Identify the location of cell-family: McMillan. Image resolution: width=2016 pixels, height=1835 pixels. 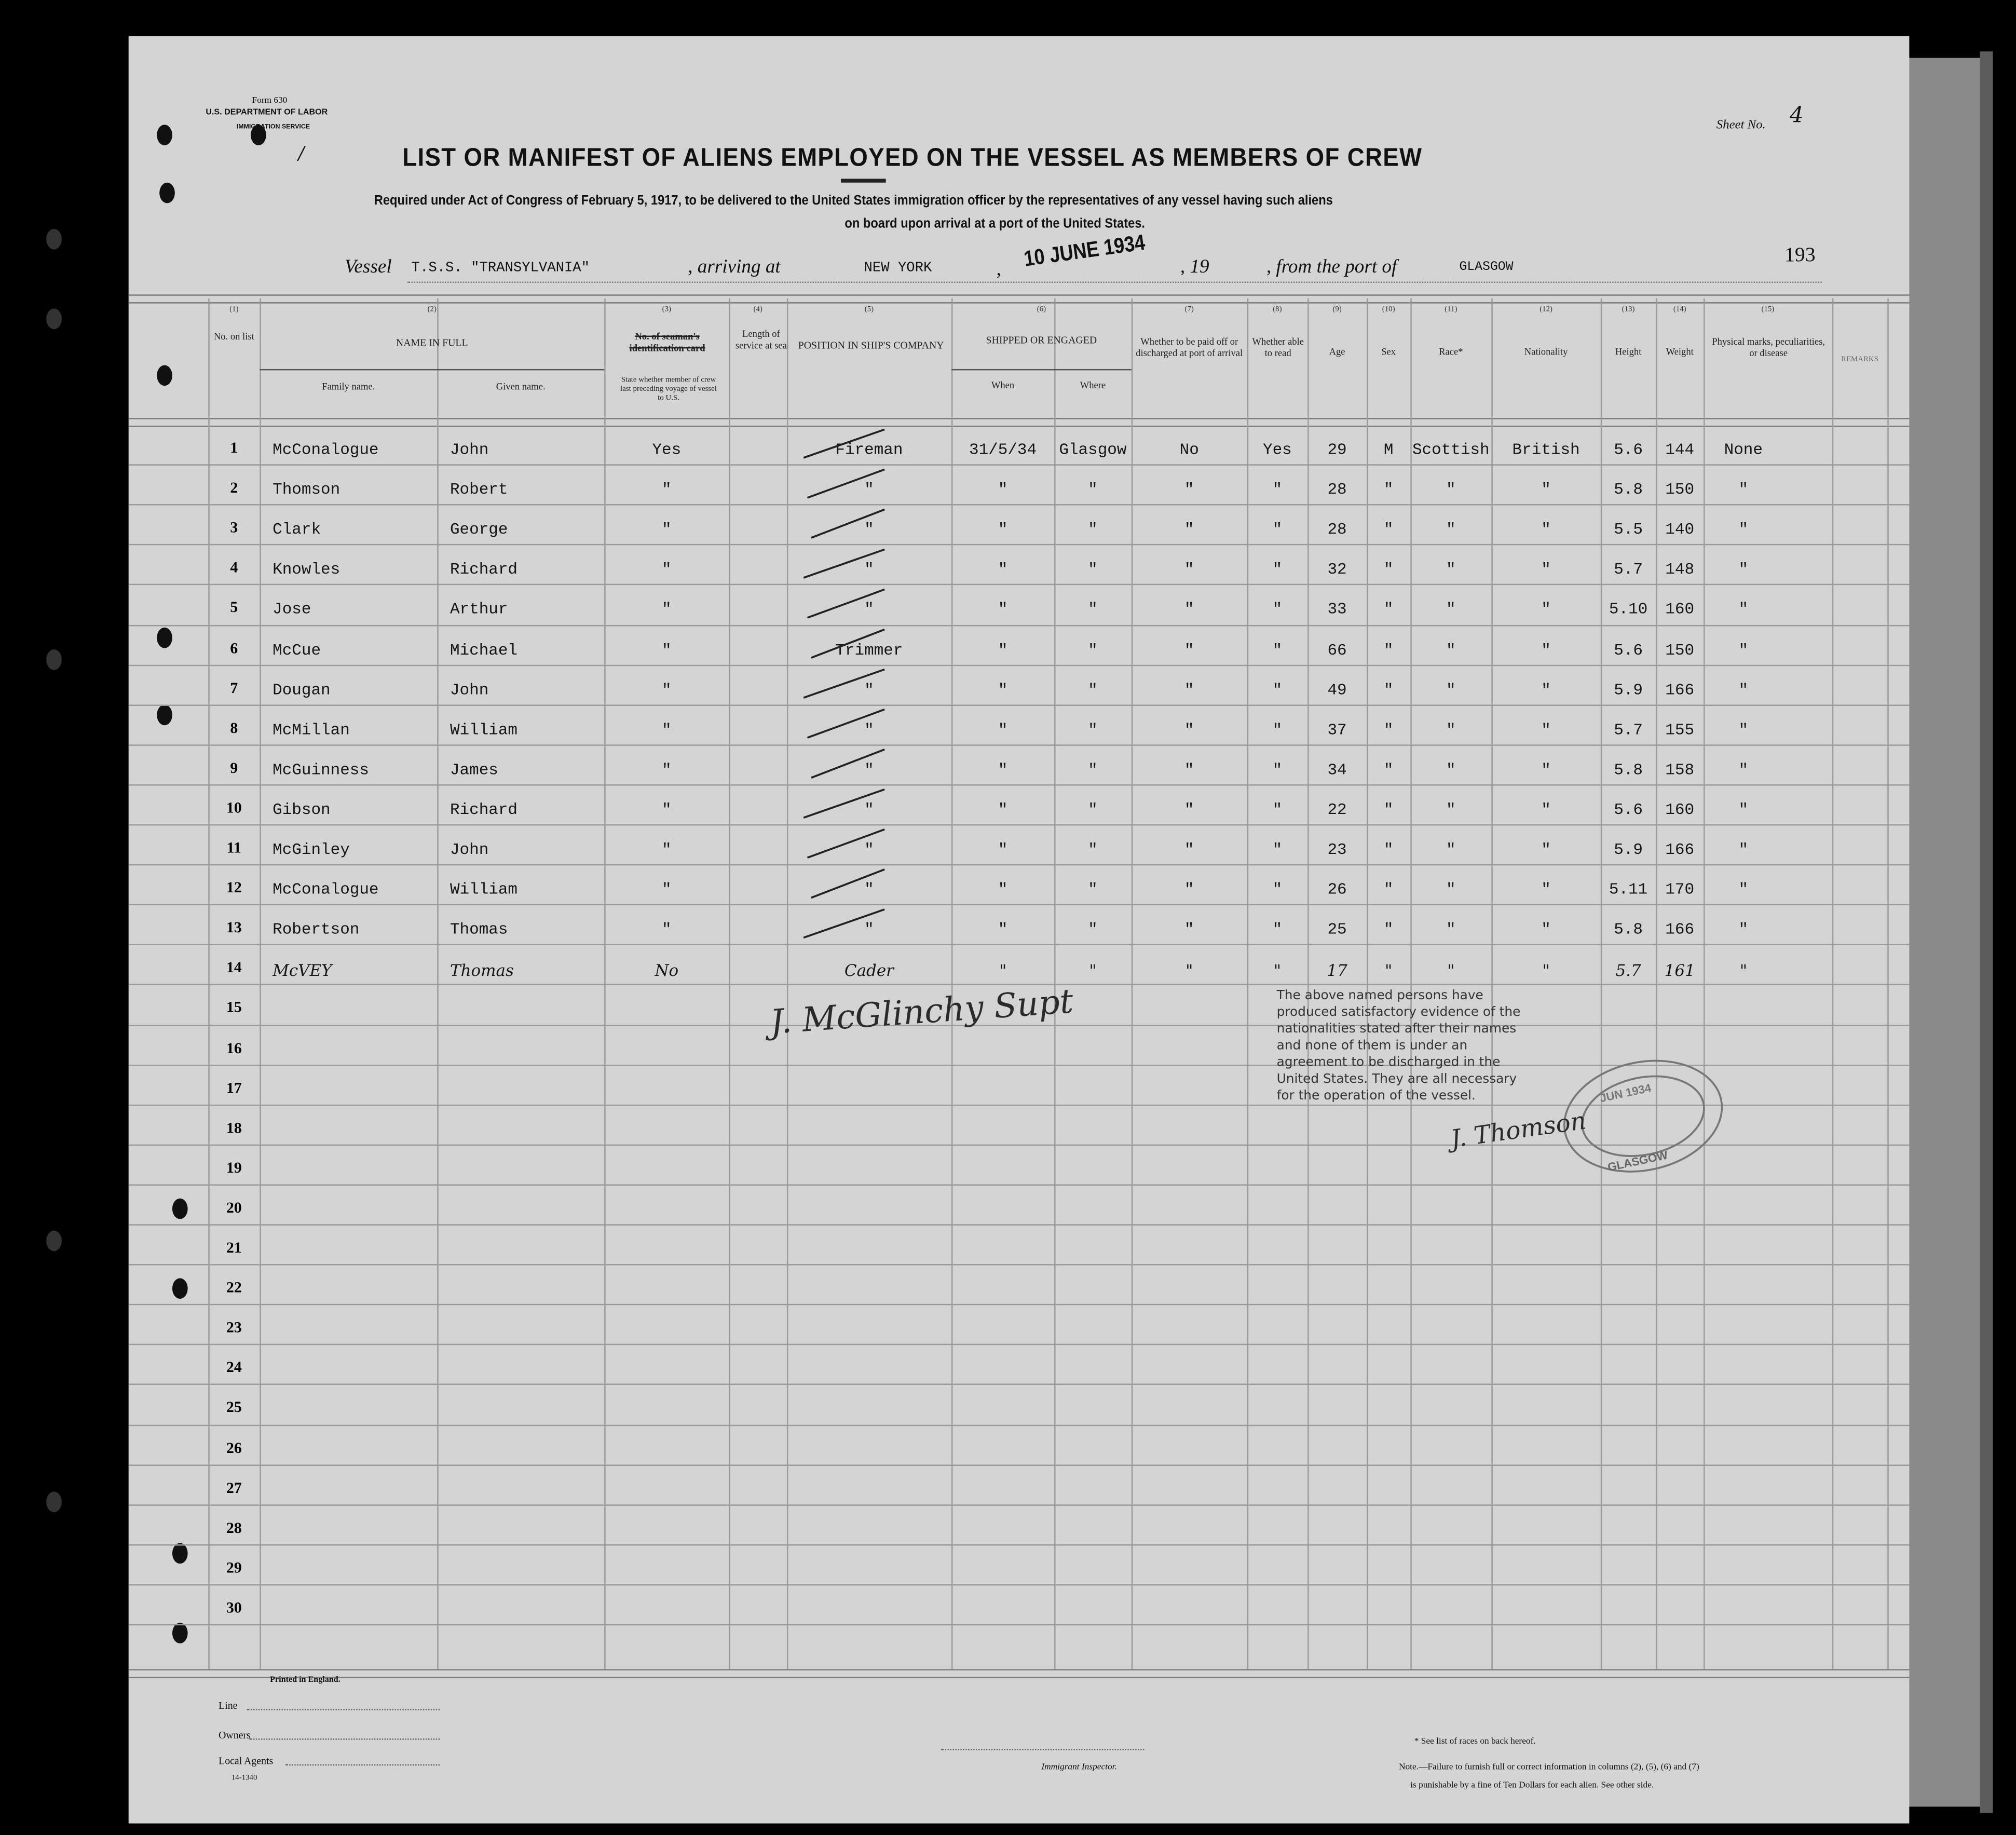
(312, 730).